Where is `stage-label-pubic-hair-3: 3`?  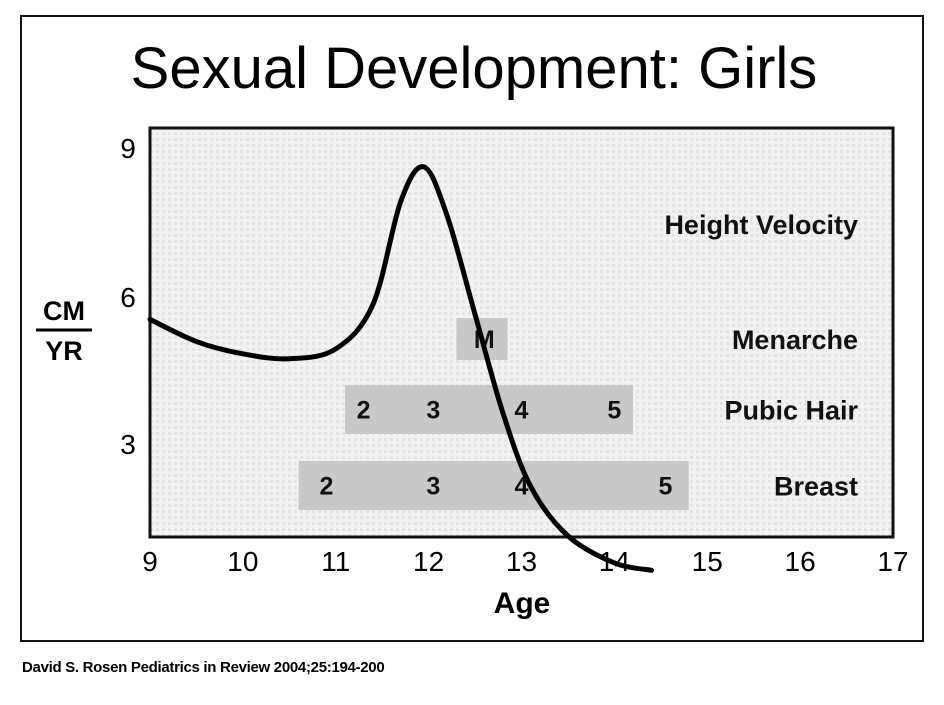
stage-label-pubic-hair-3: 3 is located at coordinates (433, 411).